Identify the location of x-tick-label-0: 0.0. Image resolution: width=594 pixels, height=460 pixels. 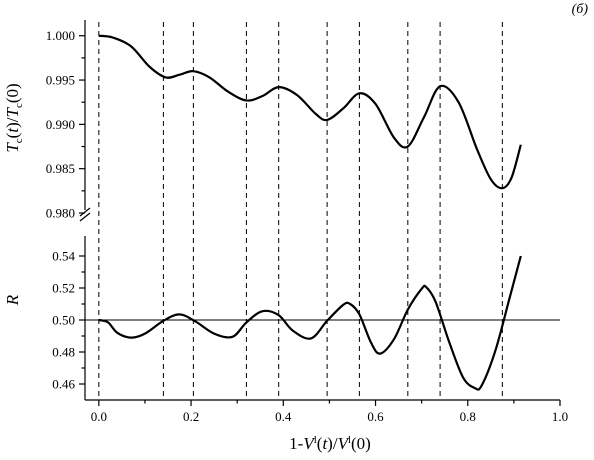
(99, 416).